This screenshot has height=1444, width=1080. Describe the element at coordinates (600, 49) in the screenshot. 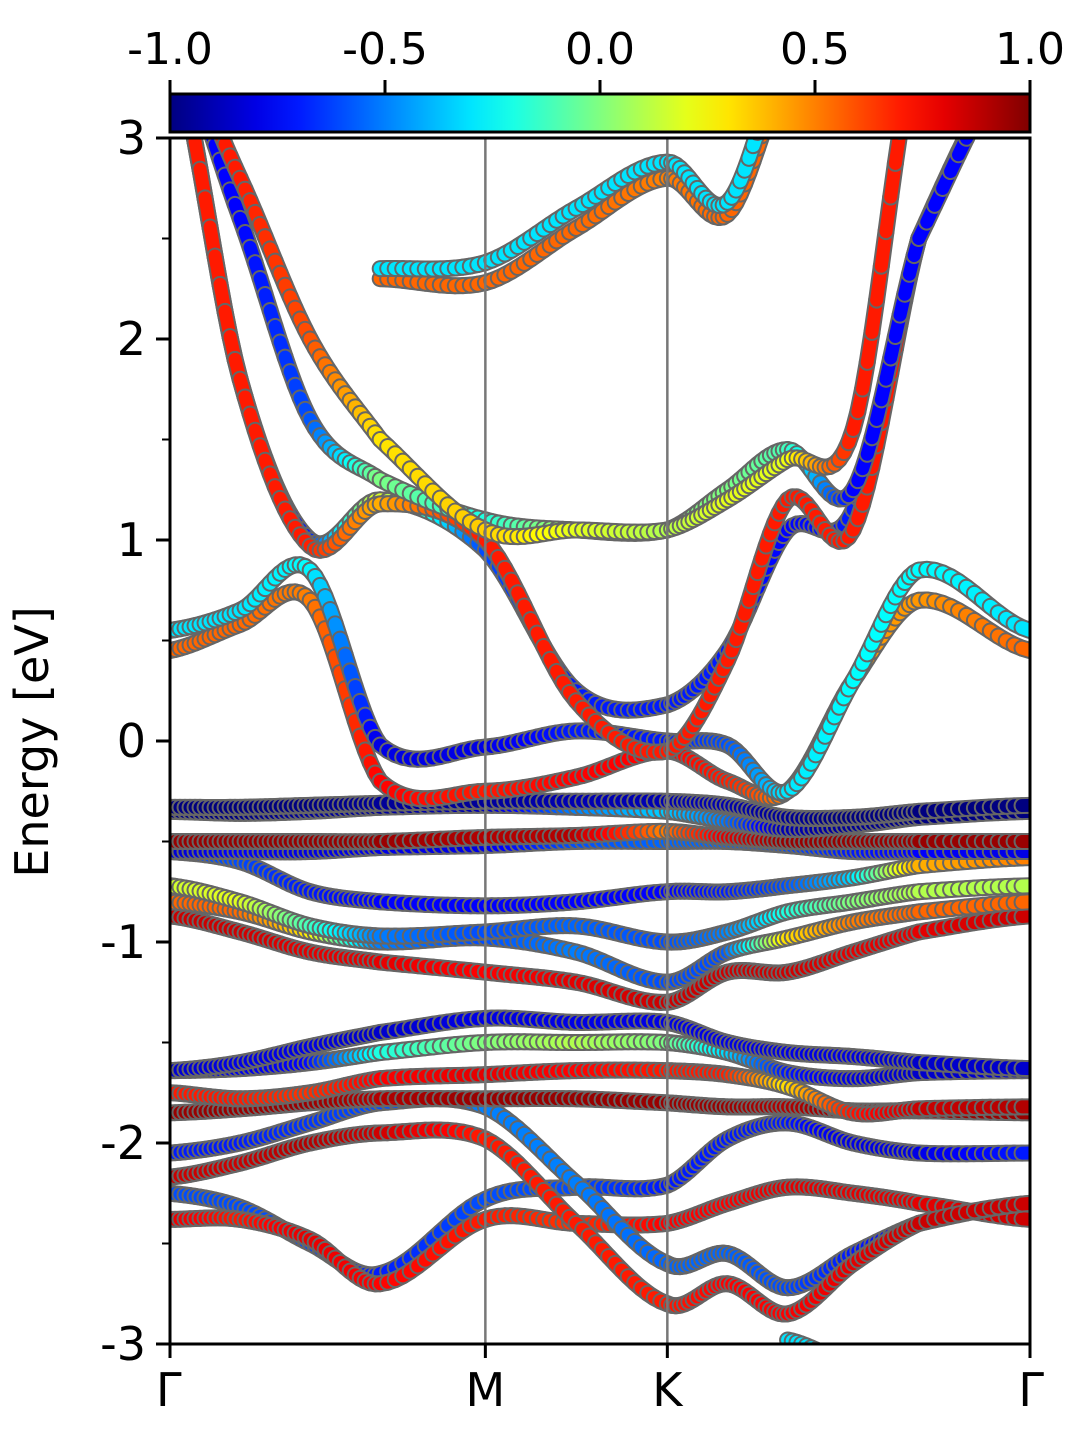

I see `colorbar-tick-label: 0.0` at that location.